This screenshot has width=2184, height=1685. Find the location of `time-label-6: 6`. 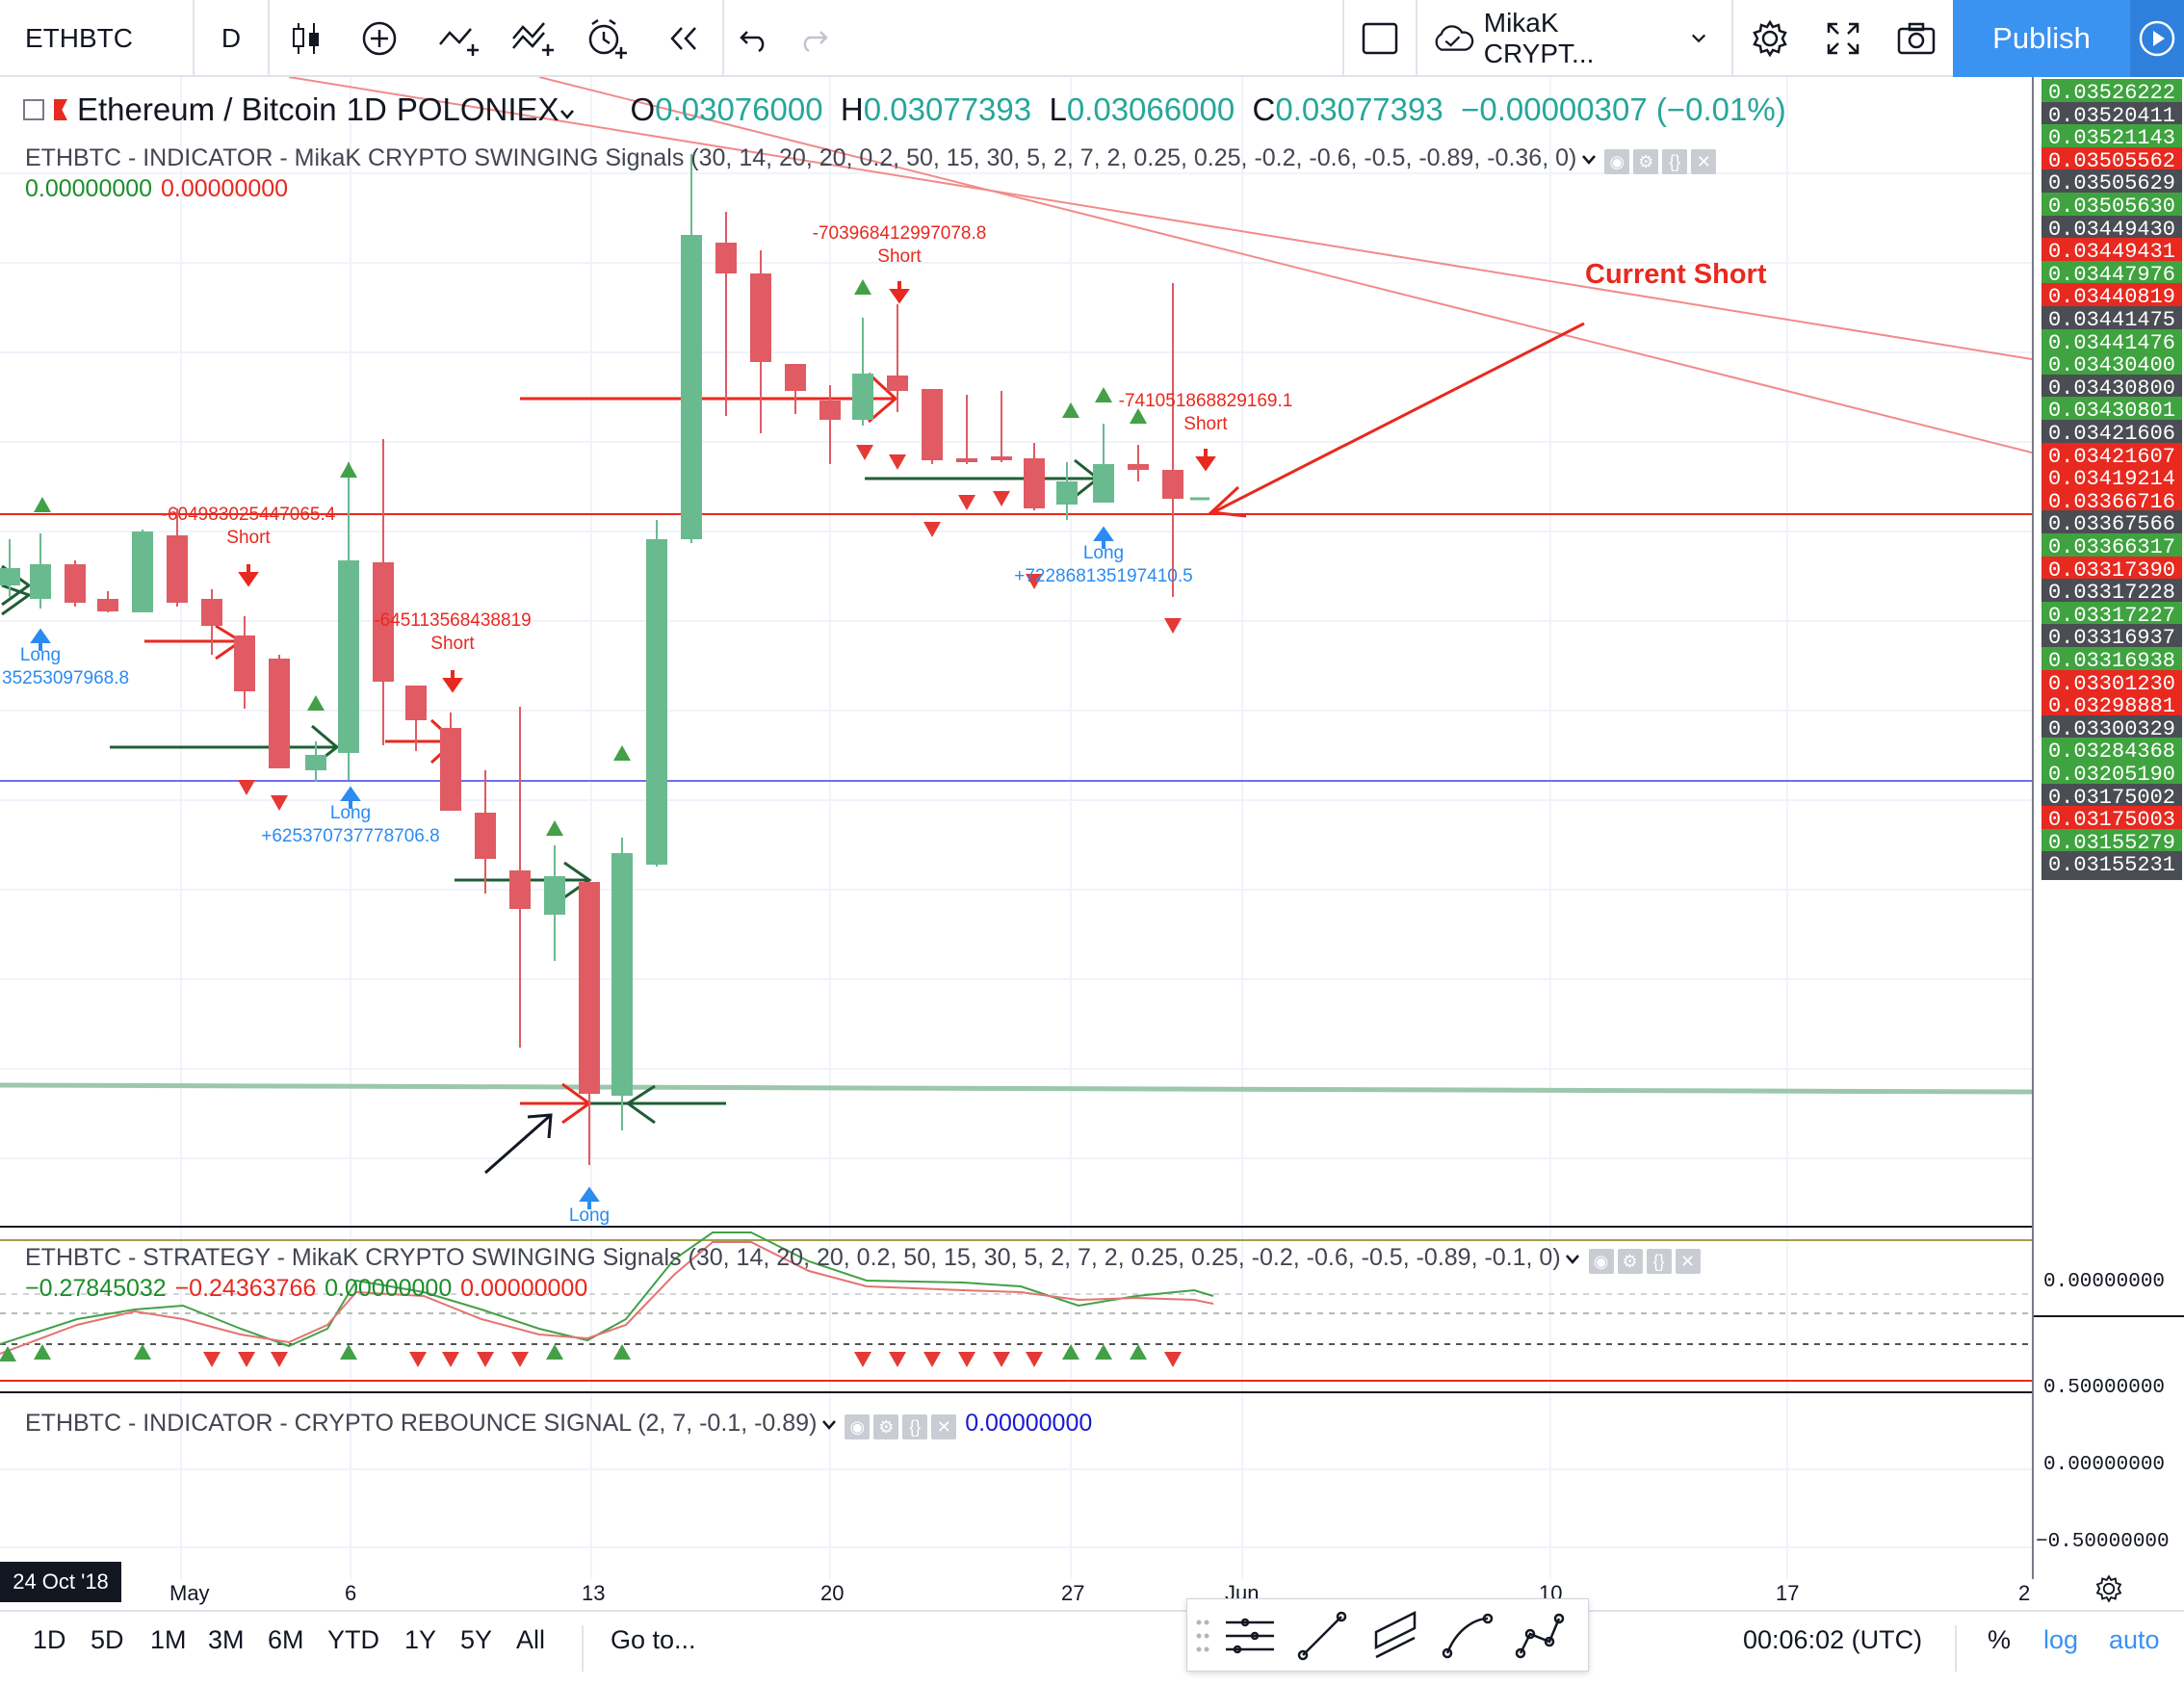

time-label-6: 6 is located at coordinates (351, 1593).